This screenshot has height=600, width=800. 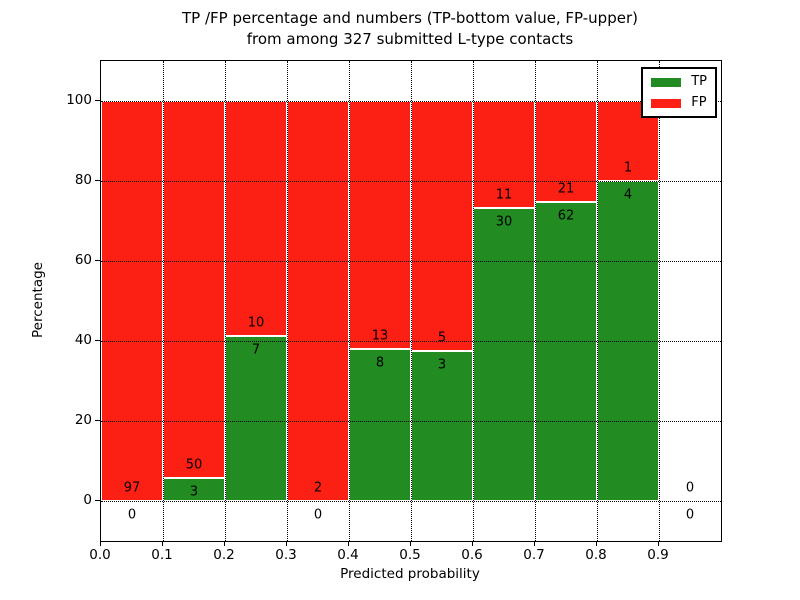 What do you see at coordinates (410, 39) in the screenshot?
I see `chart-title-line2: from among 327 submitted L-type contacts` at bounding box center [410, 39].